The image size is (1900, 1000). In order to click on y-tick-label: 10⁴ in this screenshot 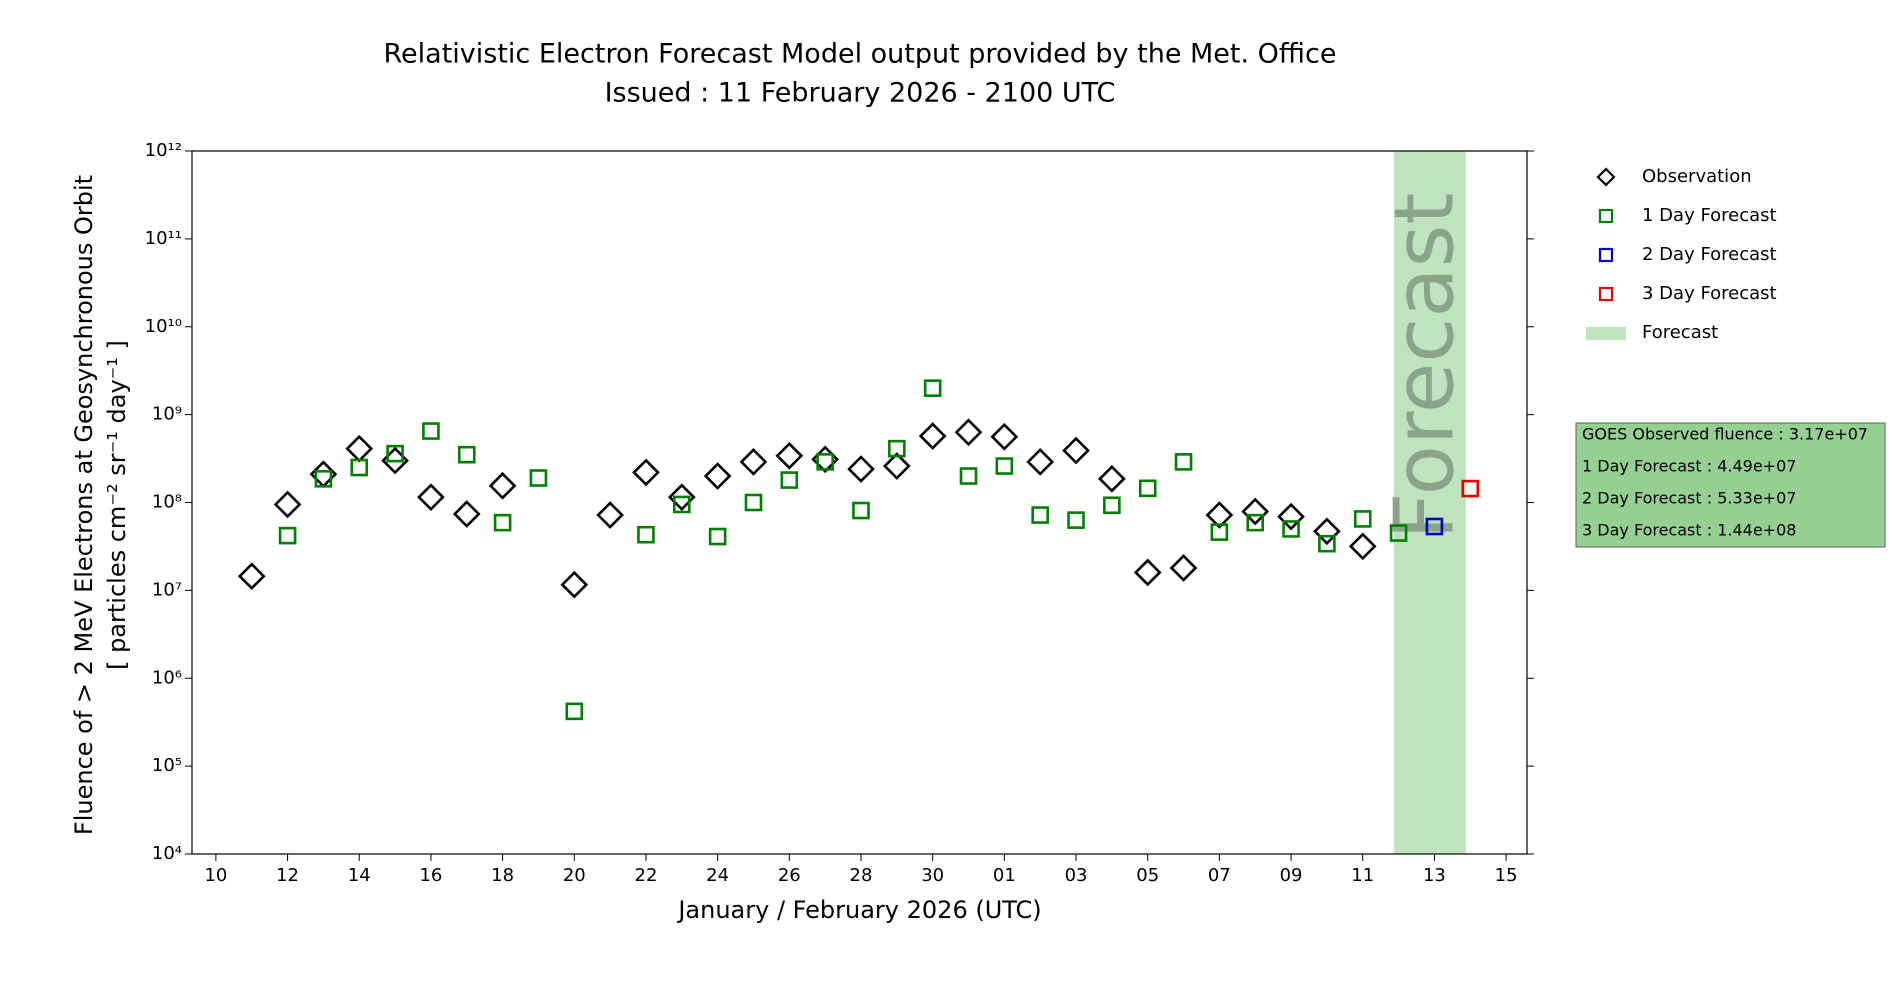, I will do `click(167, 853)`.